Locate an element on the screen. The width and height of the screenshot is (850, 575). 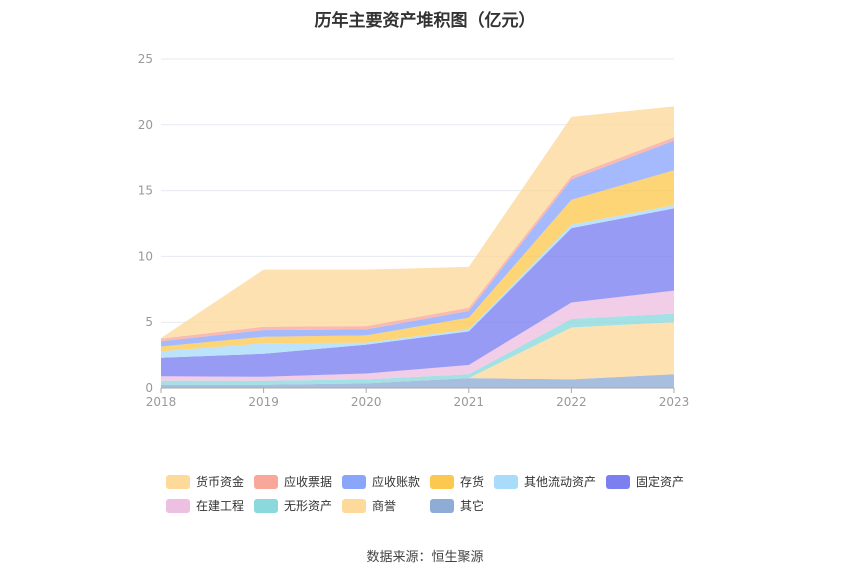
legend-item: 存货 is located at coordinates (457, 481).